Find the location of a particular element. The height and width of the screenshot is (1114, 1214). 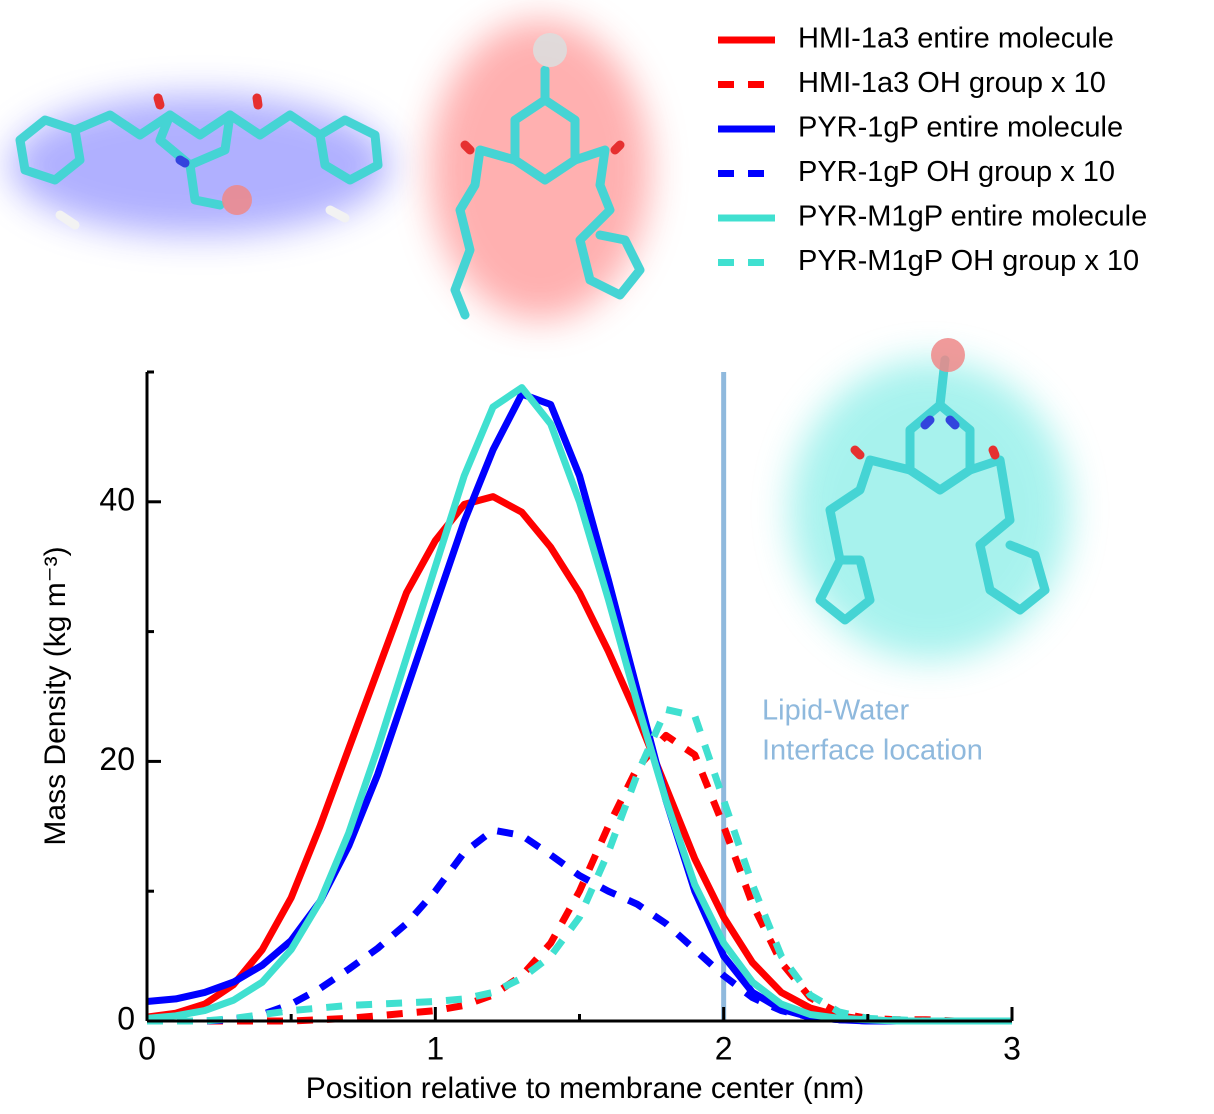

y-axis-label: Mass Density (kg m⁻³) is located at coordinates (55, 695).